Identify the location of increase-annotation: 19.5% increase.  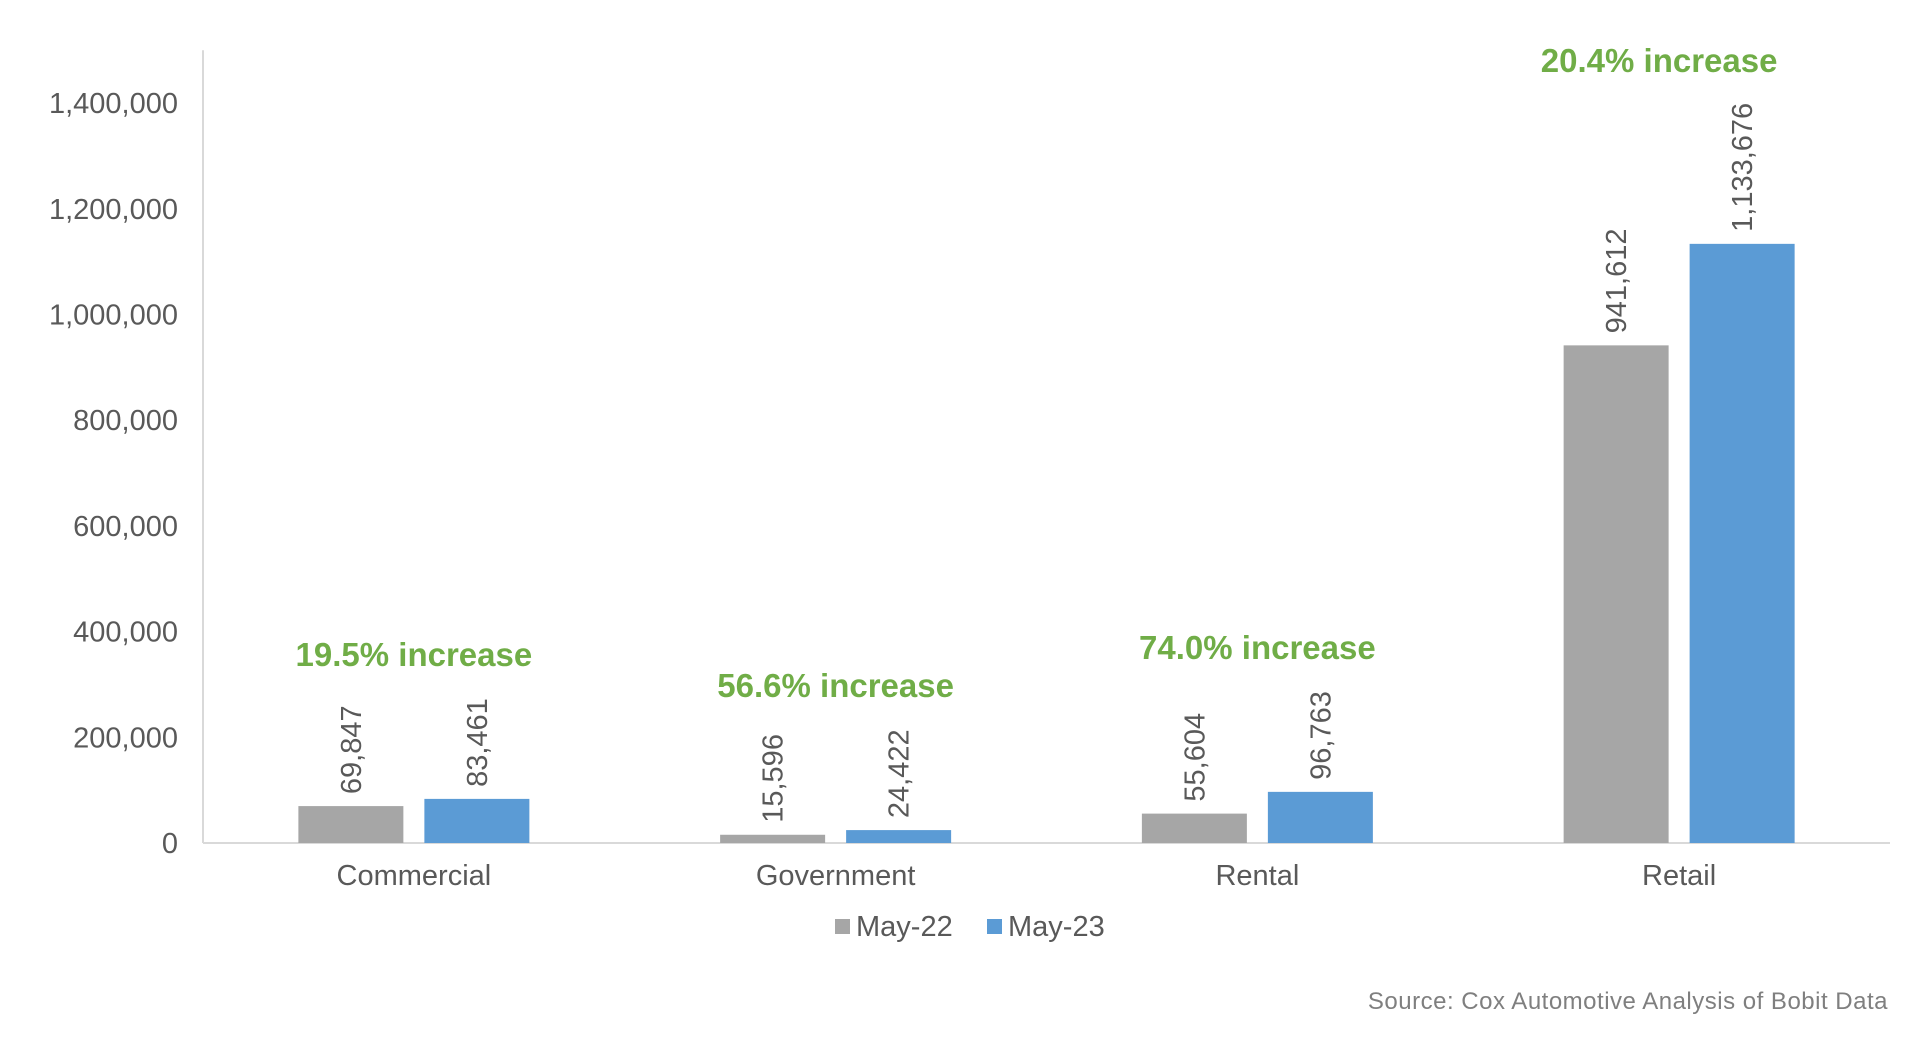
(414, 654).